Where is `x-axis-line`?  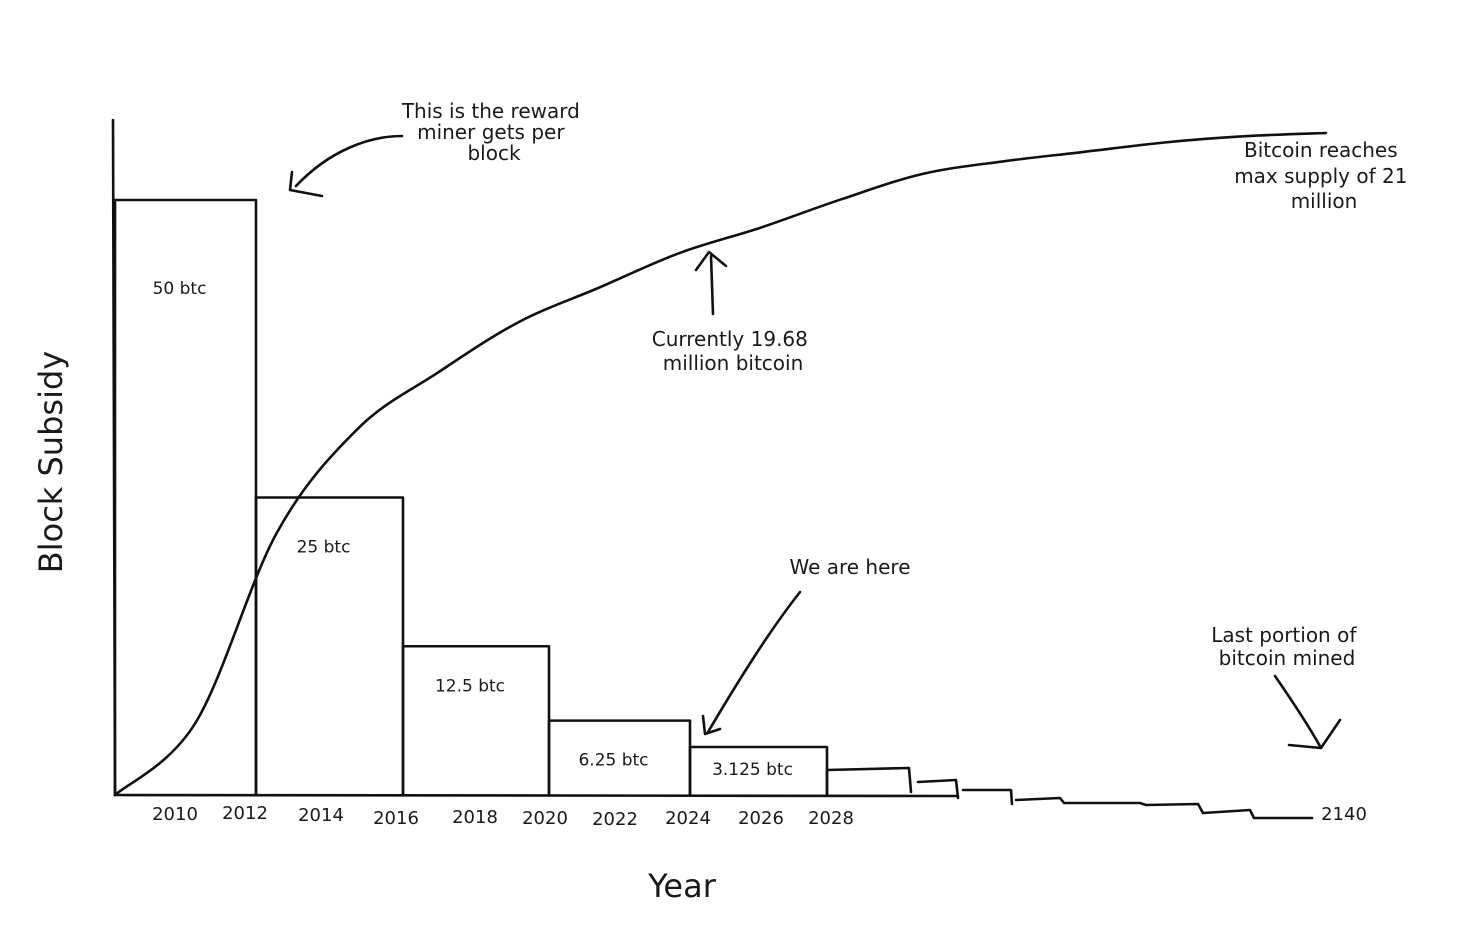 x-axis-line is located at coordinates (536, 795).